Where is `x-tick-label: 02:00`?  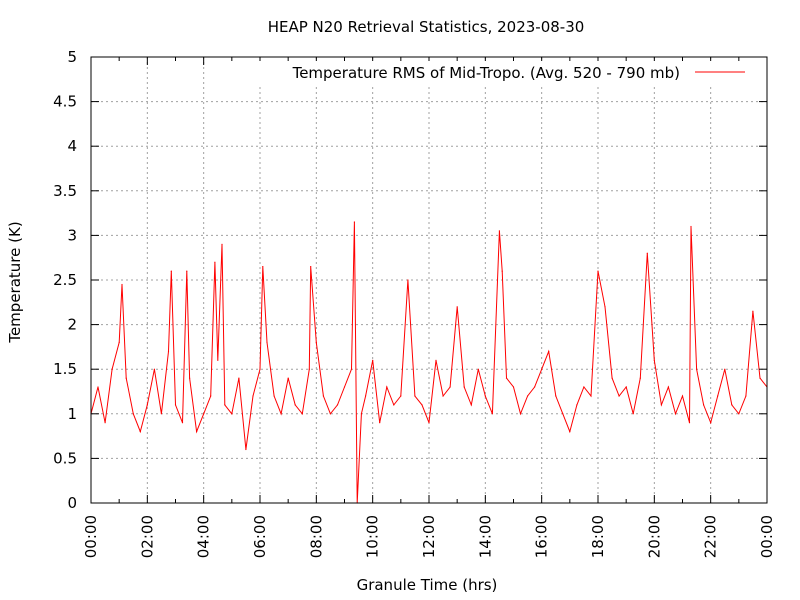 x-tick-label: 02:00 is located at coordinates (147, 536).